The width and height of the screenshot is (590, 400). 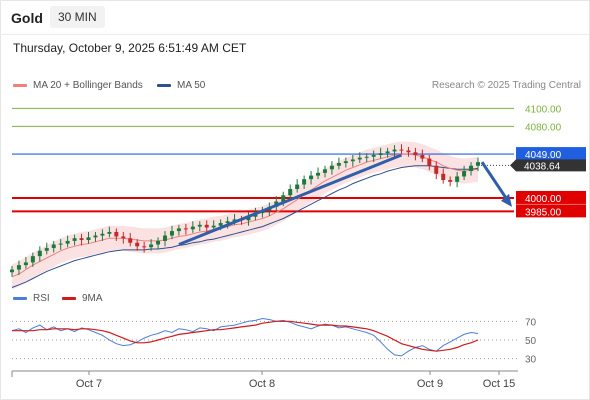 What do you see at coordinates (543, 127) in the screenshot?
I see `level-label-4080.00: 4080.00` at bounding box center [543, 127].